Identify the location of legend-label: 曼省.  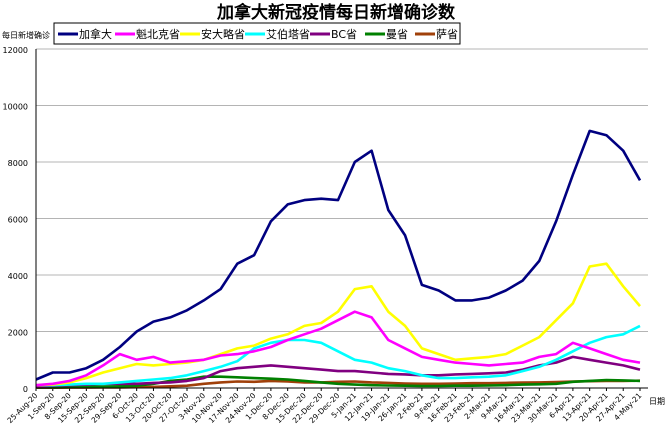
(397, 34).